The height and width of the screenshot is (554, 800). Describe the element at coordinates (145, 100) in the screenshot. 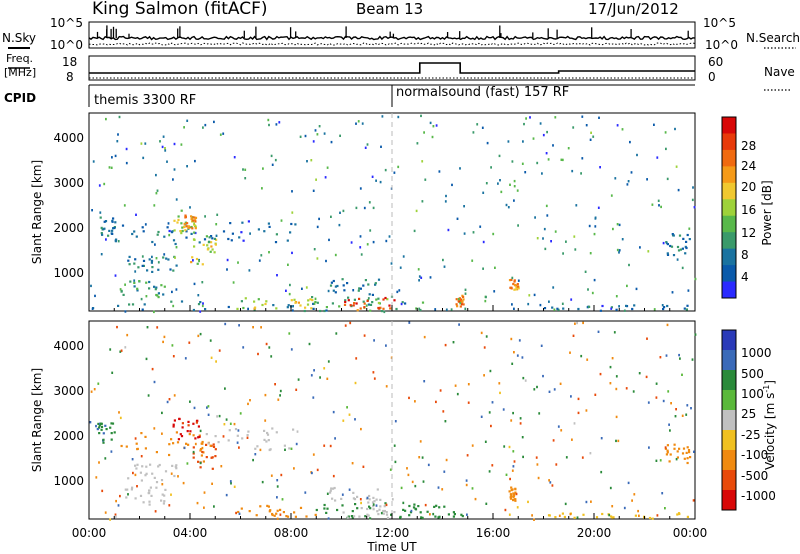

I see `cpid-segment-1: themis 3300 RF` at that location.